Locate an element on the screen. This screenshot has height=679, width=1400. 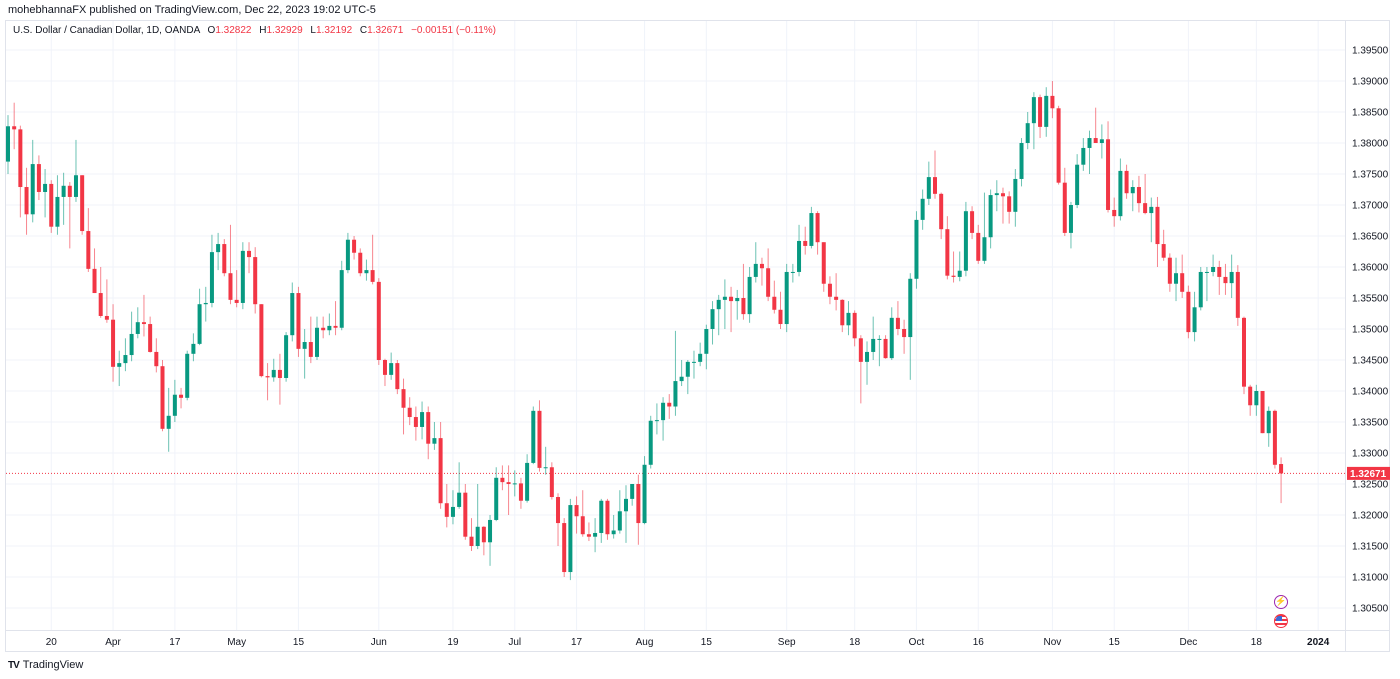
price-tick-label: 1.39500 is located at coordinates (1370, 51).